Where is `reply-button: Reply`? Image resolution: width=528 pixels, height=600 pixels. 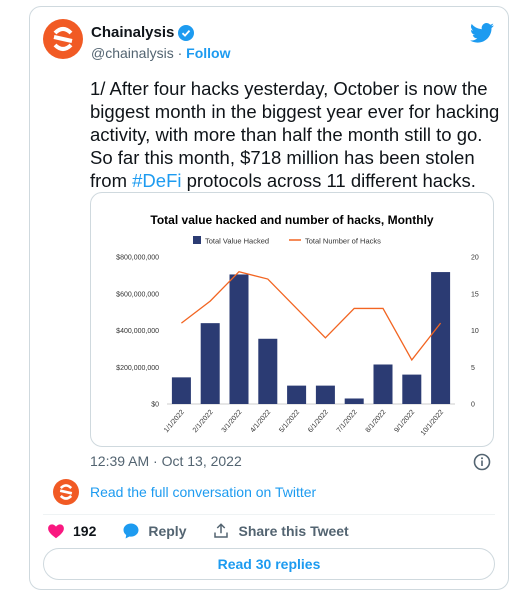
reply-button: Reply is located at coordinates (154, 531).